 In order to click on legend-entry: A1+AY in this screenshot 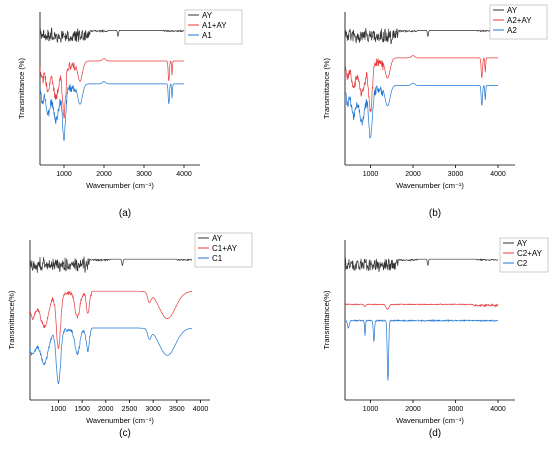, I will do `click(214, 25)`.